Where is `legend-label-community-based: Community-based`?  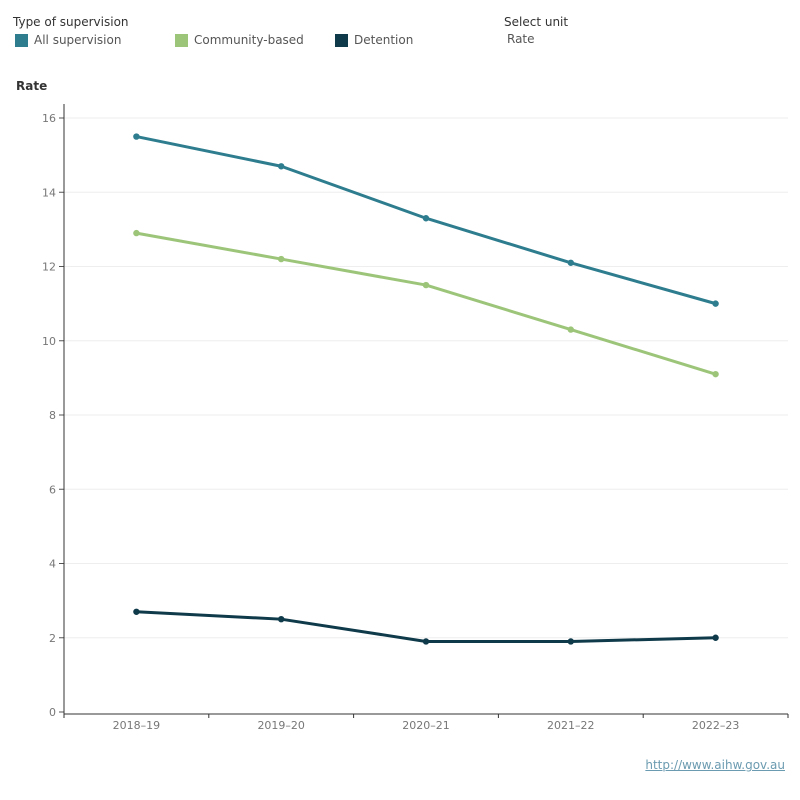 legend-label-community-based: Community-based is located at coordinates (249, 40).